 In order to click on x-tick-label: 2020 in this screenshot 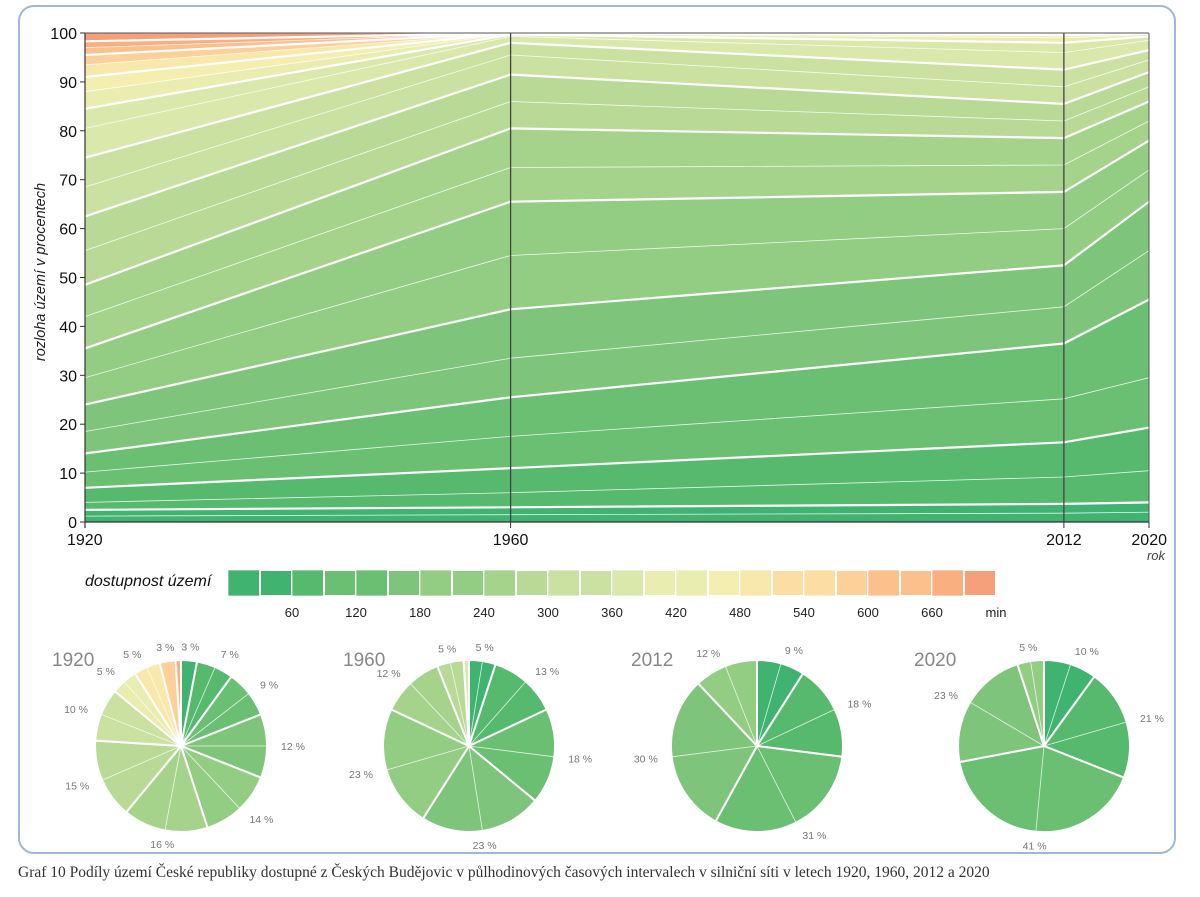, I will do `click(1149, 540)`.